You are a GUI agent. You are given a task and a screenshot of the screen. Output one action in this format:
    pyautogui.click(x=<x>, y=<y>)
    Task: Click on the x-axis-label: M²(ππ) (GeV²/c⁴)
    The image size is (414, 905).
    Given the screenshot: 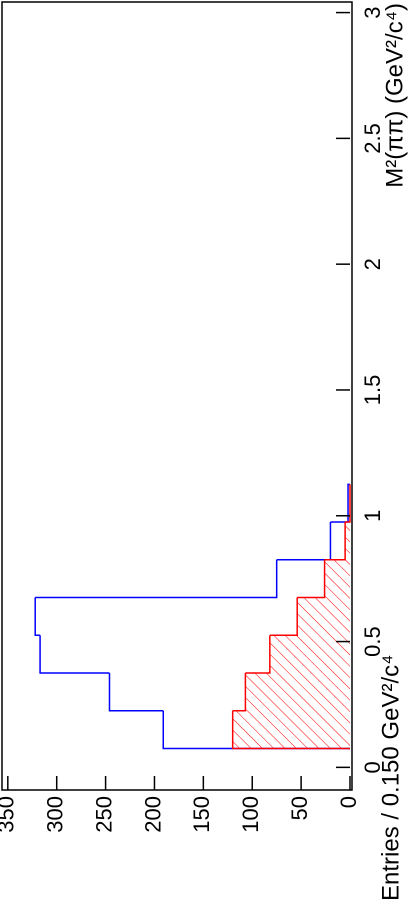 What is the action you would take?
    pyautogui.click(x=394, y=95)
    